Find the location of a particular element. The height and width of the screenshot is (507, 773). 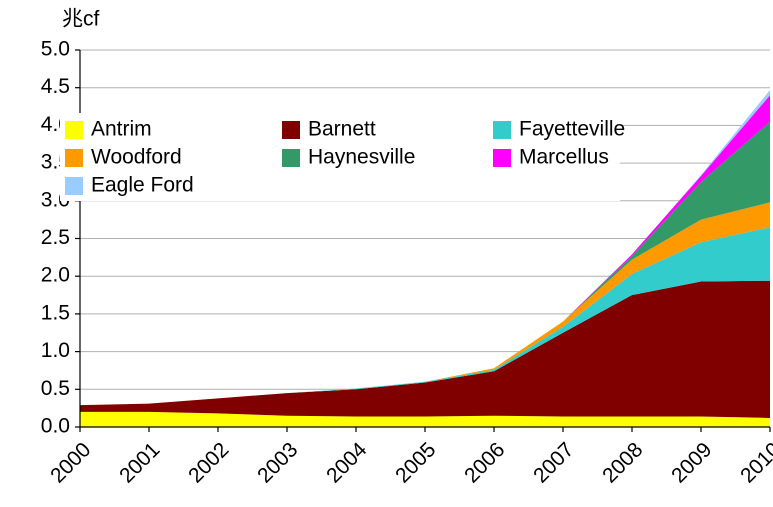

x-tick-label: 2005 is located at coordinates (415, 462).